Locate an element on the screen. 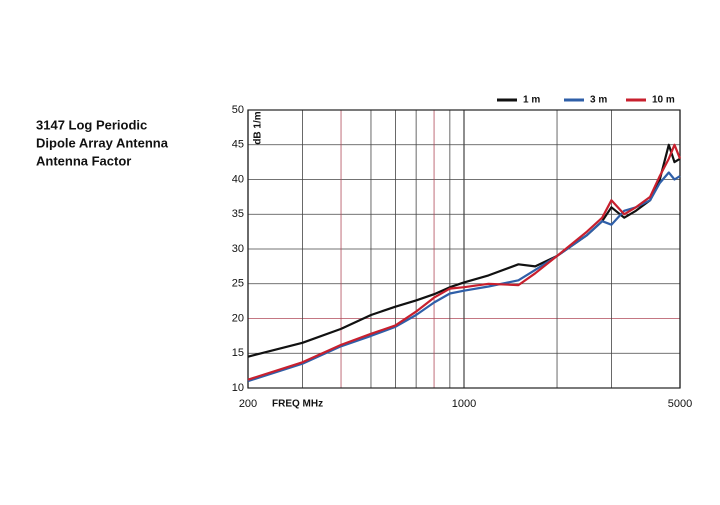  x-axis-label: FREQ MHz is located at coordinates (297, 404).